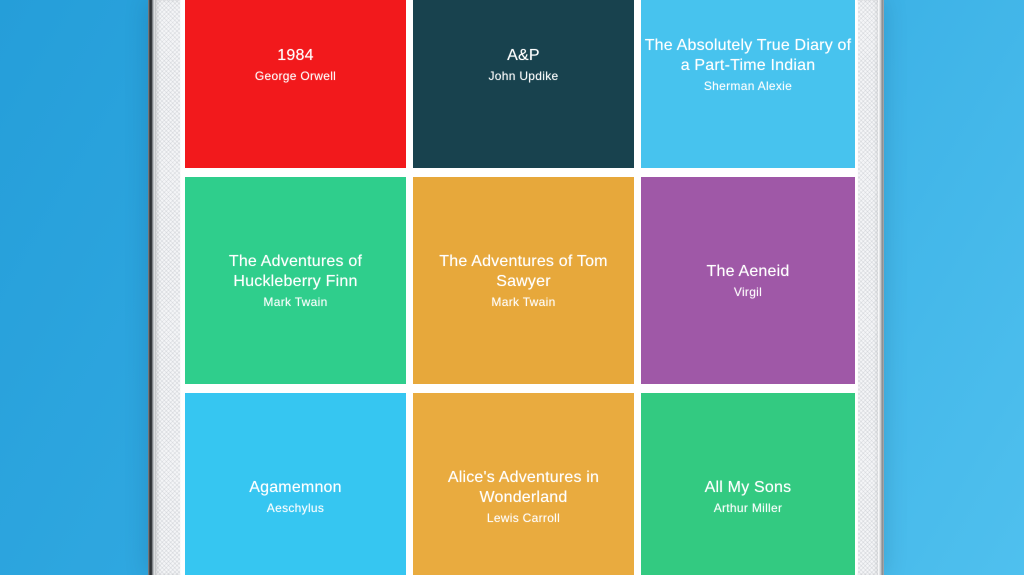  I want to click on book-title-line: A&P, so click(523, 55).